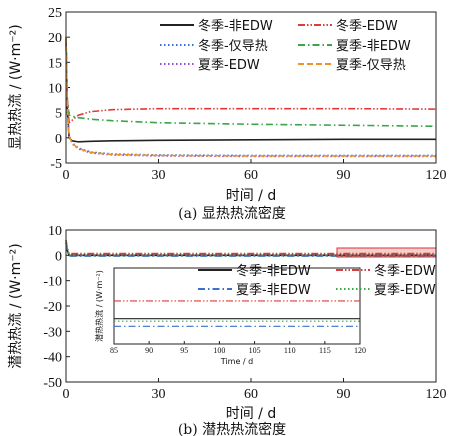  Describe the element at coordinates (386, 252) in the screenshot. I see `panel-b-highlight-box` at that location.